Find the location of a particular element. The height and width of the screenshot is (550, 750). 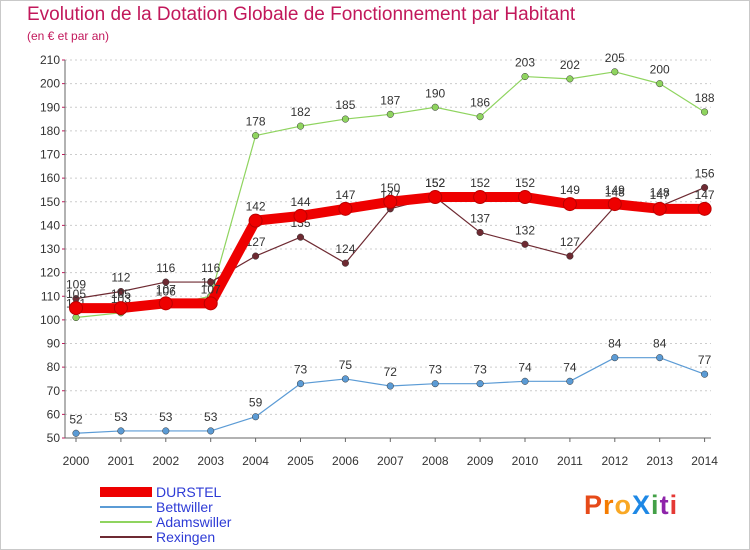

data-label-bettwiller: 59 is located at coordinates (256, 403).